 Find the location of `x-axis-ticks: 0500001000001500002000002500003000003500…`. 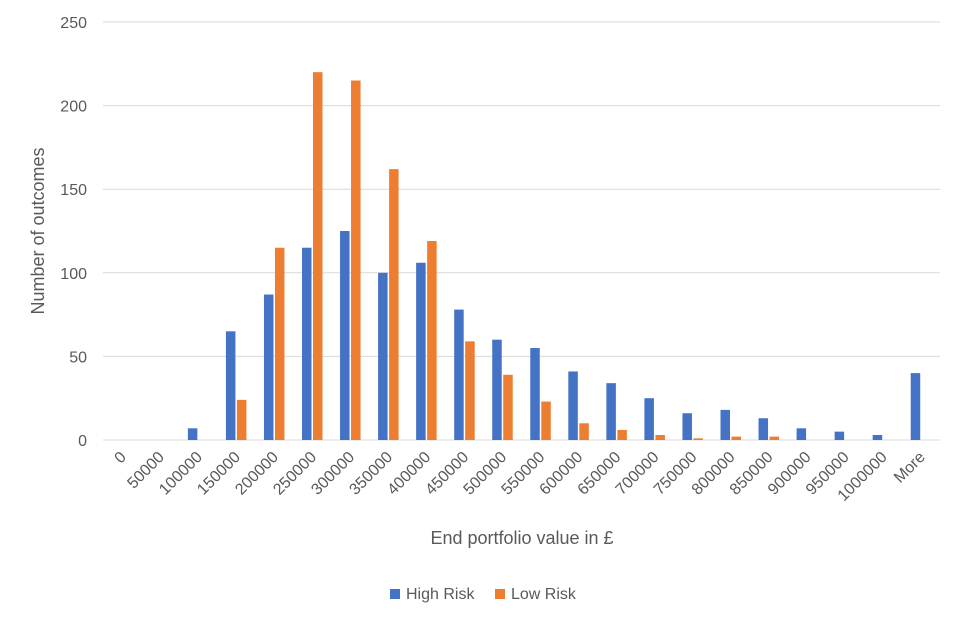

x-axis-ticks: 0500001000001500002000002500003000003500… is located at coordinates (520, 477).